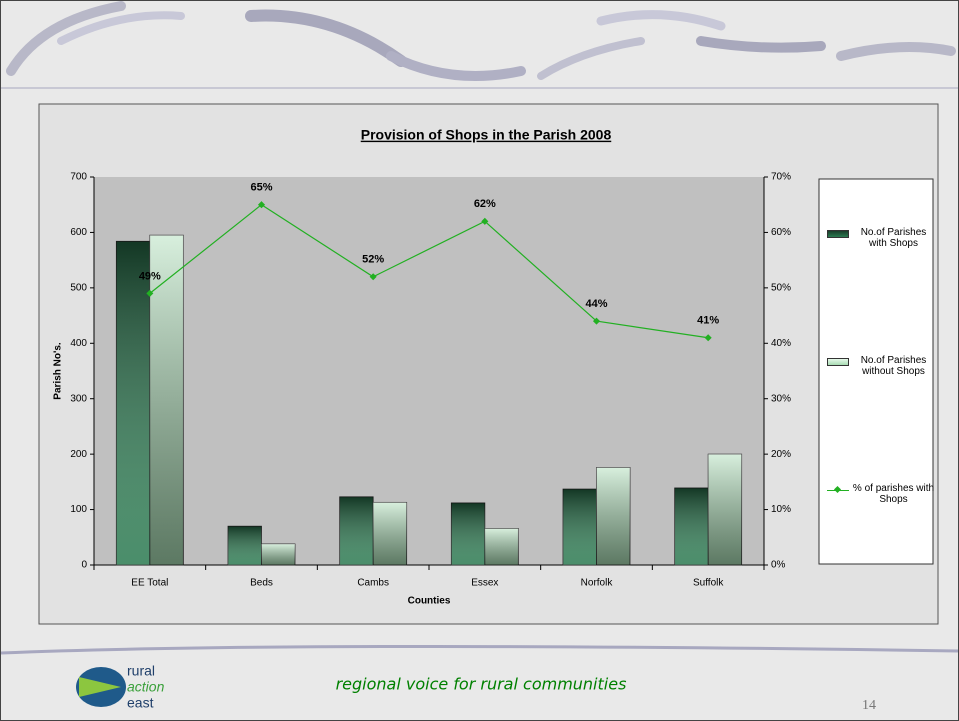  What do you see at coordinates (373, 583) in the screenshot?
I see `x-tick-label: Cambs` at bounding box center [373, 583].